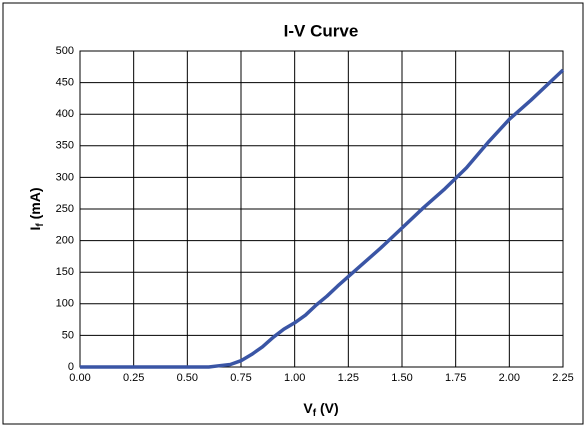  What do you see at coordinates (321, 30) in the screenshot?
I see `chart-title: I-V Curve` at bounding box center [321, 30].